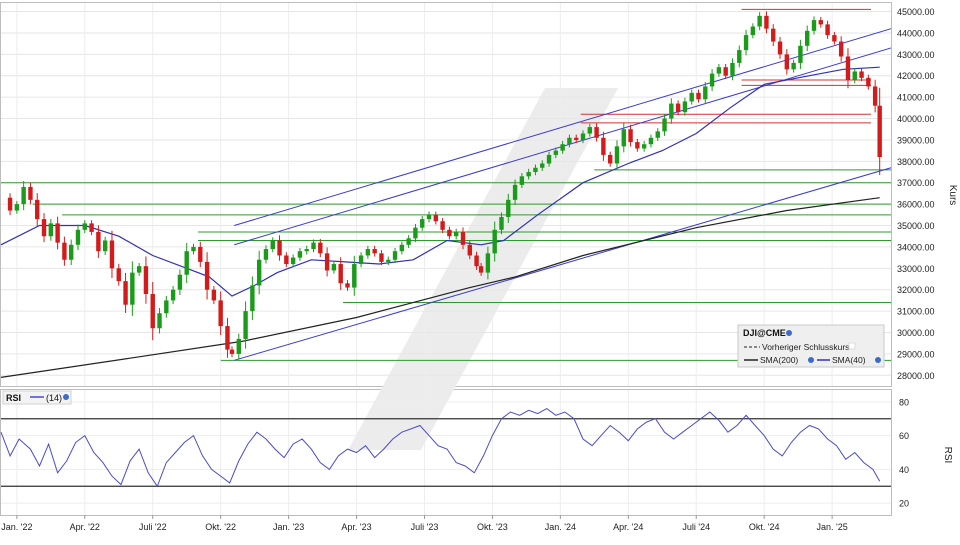 This screenshot has height=545, width=960. I want to click on legend-sma40: SMA(40), so click(849, 360).